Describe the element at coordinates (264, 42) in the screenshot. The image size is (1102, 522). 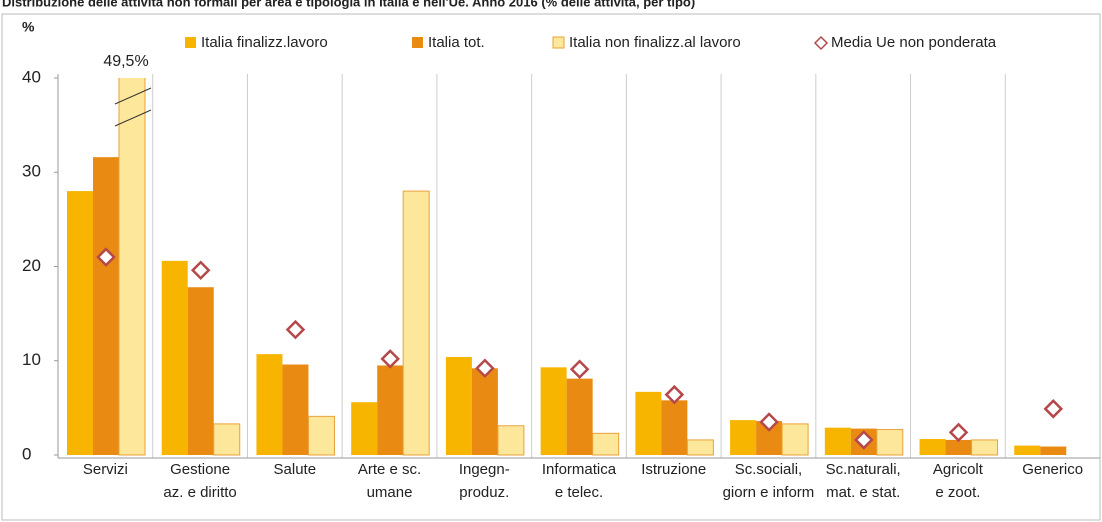
I see `legend-label: Italia finalizz.lavoro` at that location.